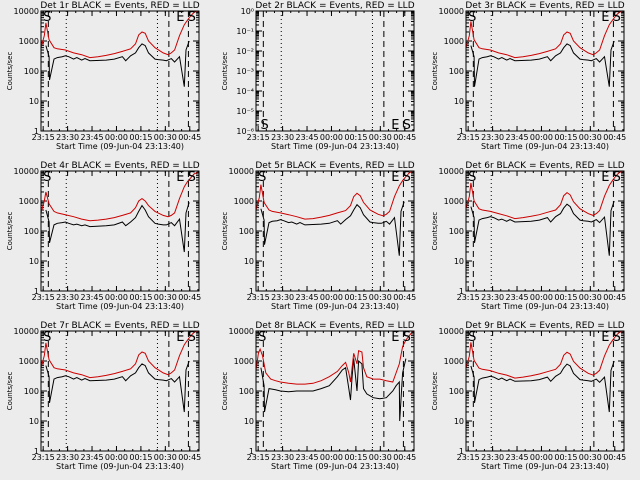 The width and height of the screenshot is (640, 480). What do you see at coordinates (245, 91) in the screenshot?
I see `y-tick-label: 10⁻⁴` at bounding box center [245, 91].